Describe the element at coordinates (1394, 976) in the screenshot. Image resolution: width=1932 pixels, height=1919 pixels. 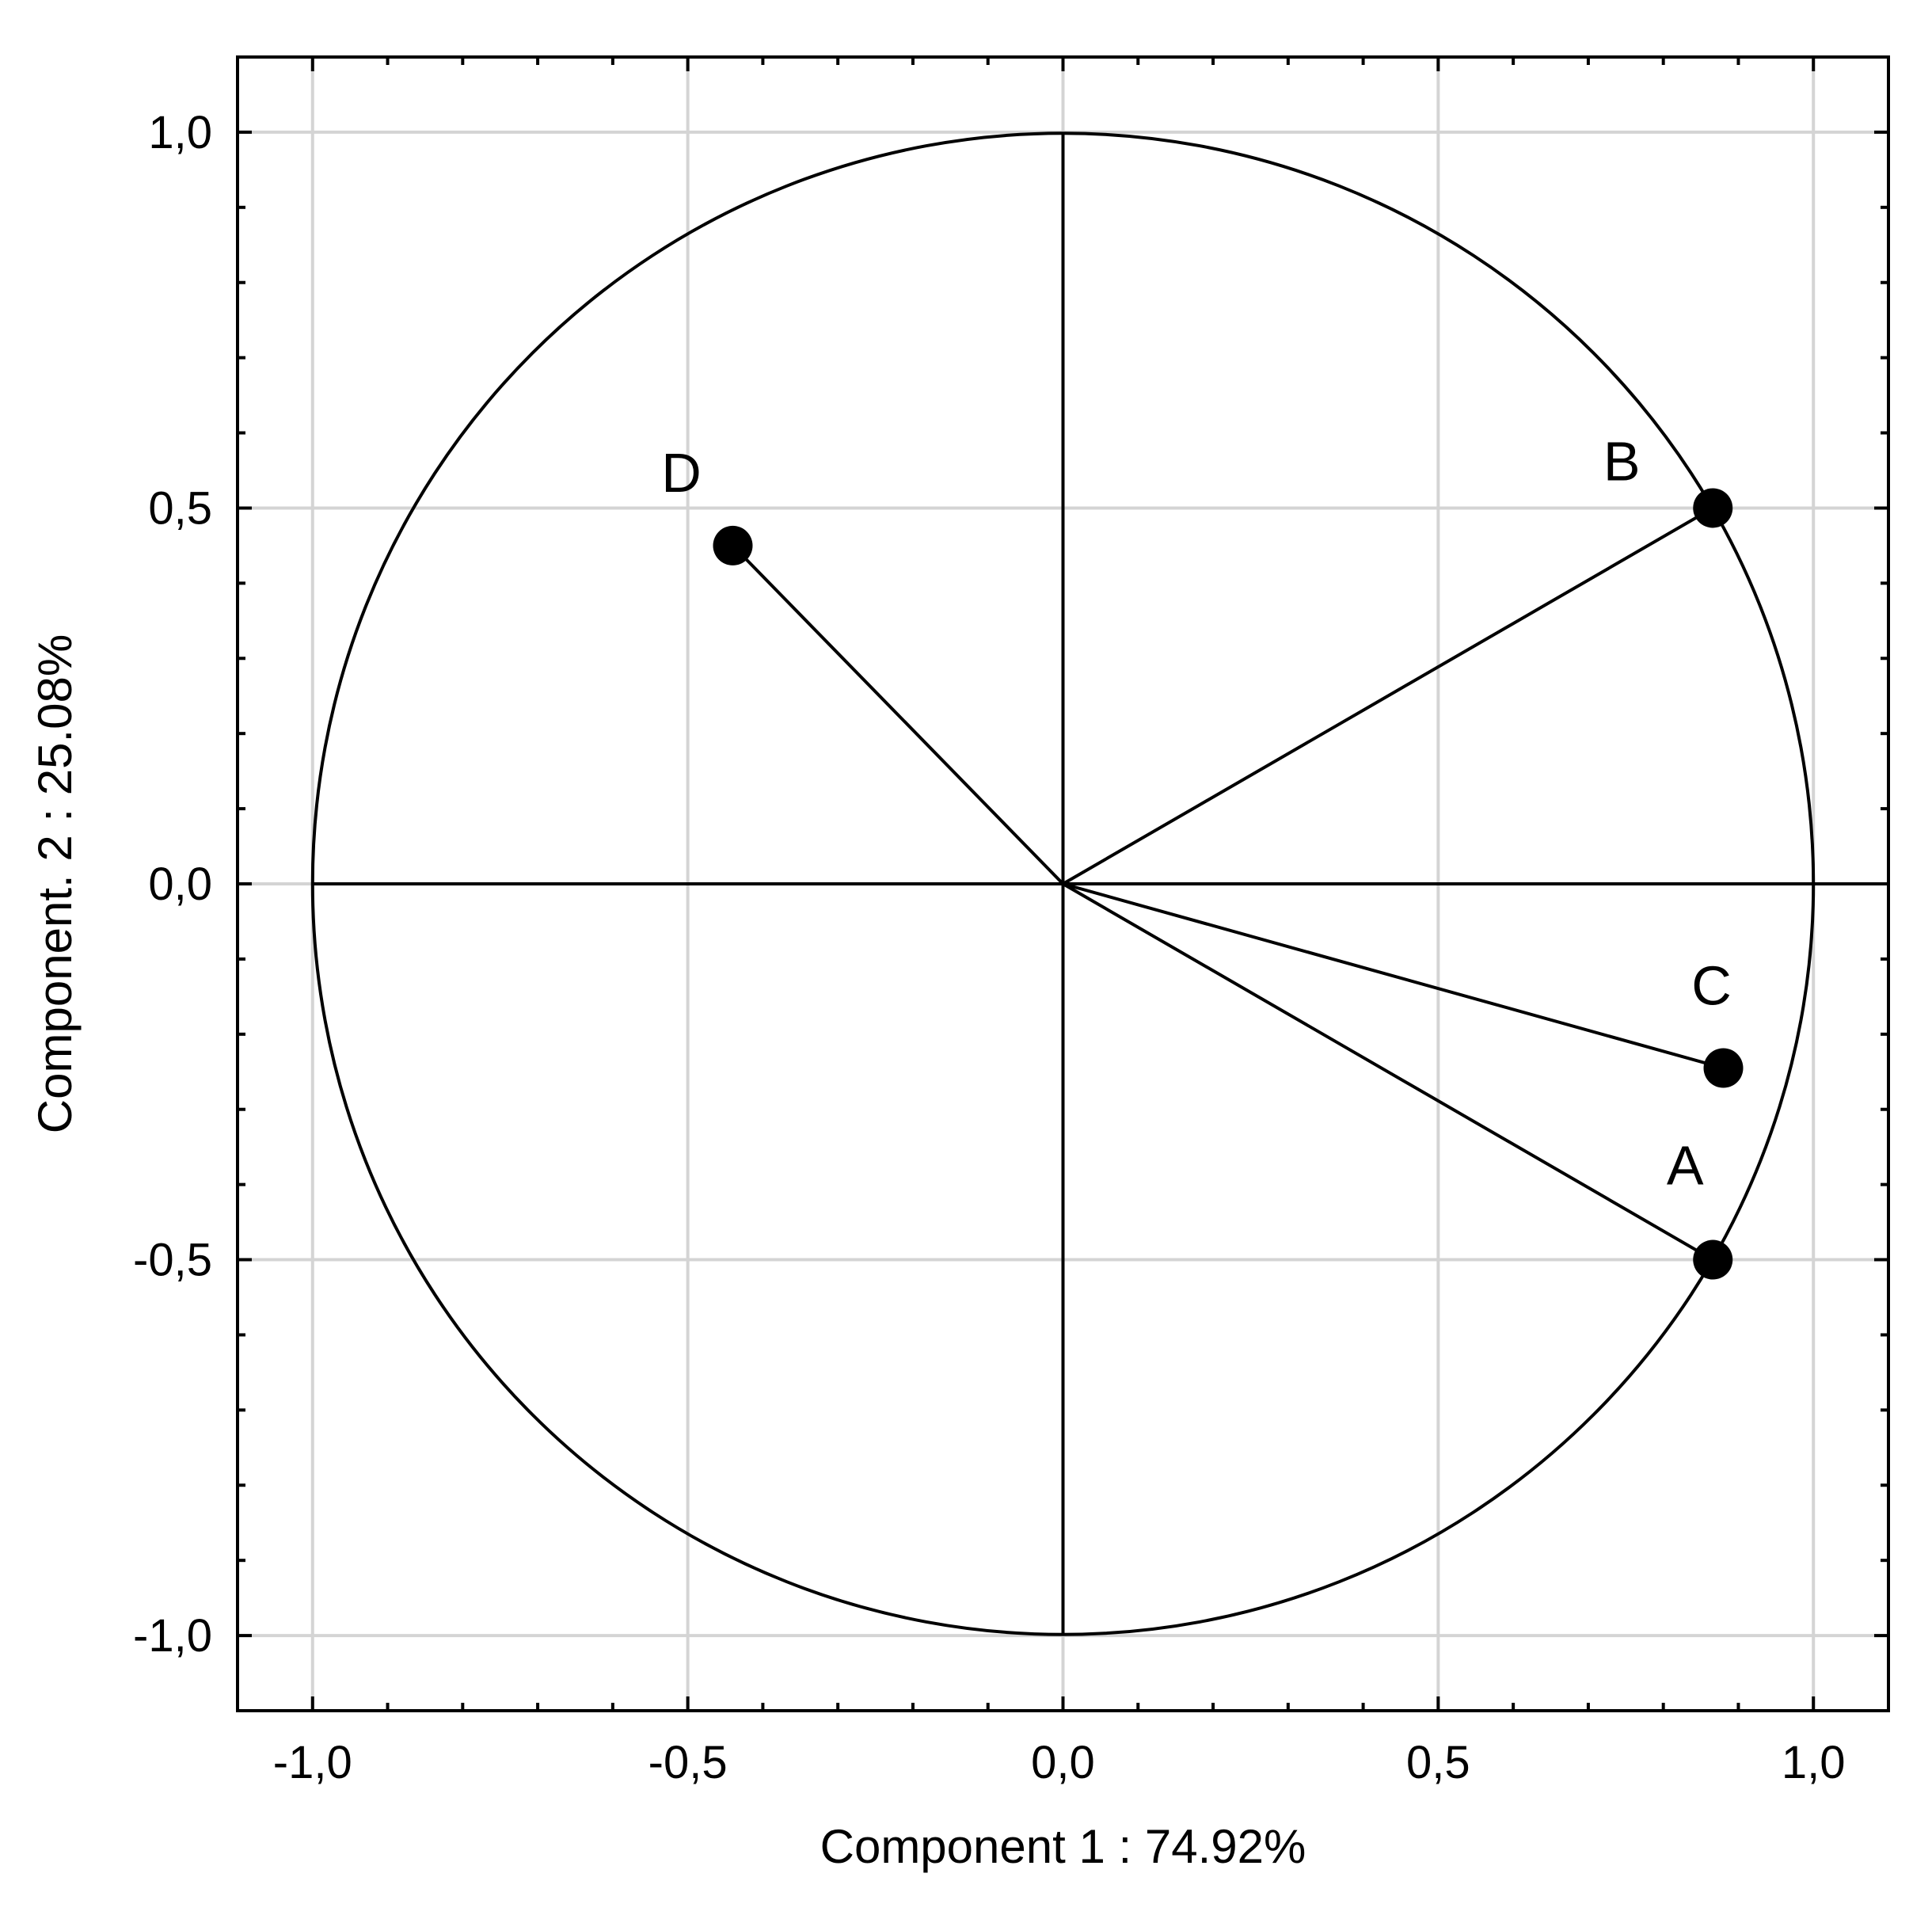
I see `vector-C` at that location.